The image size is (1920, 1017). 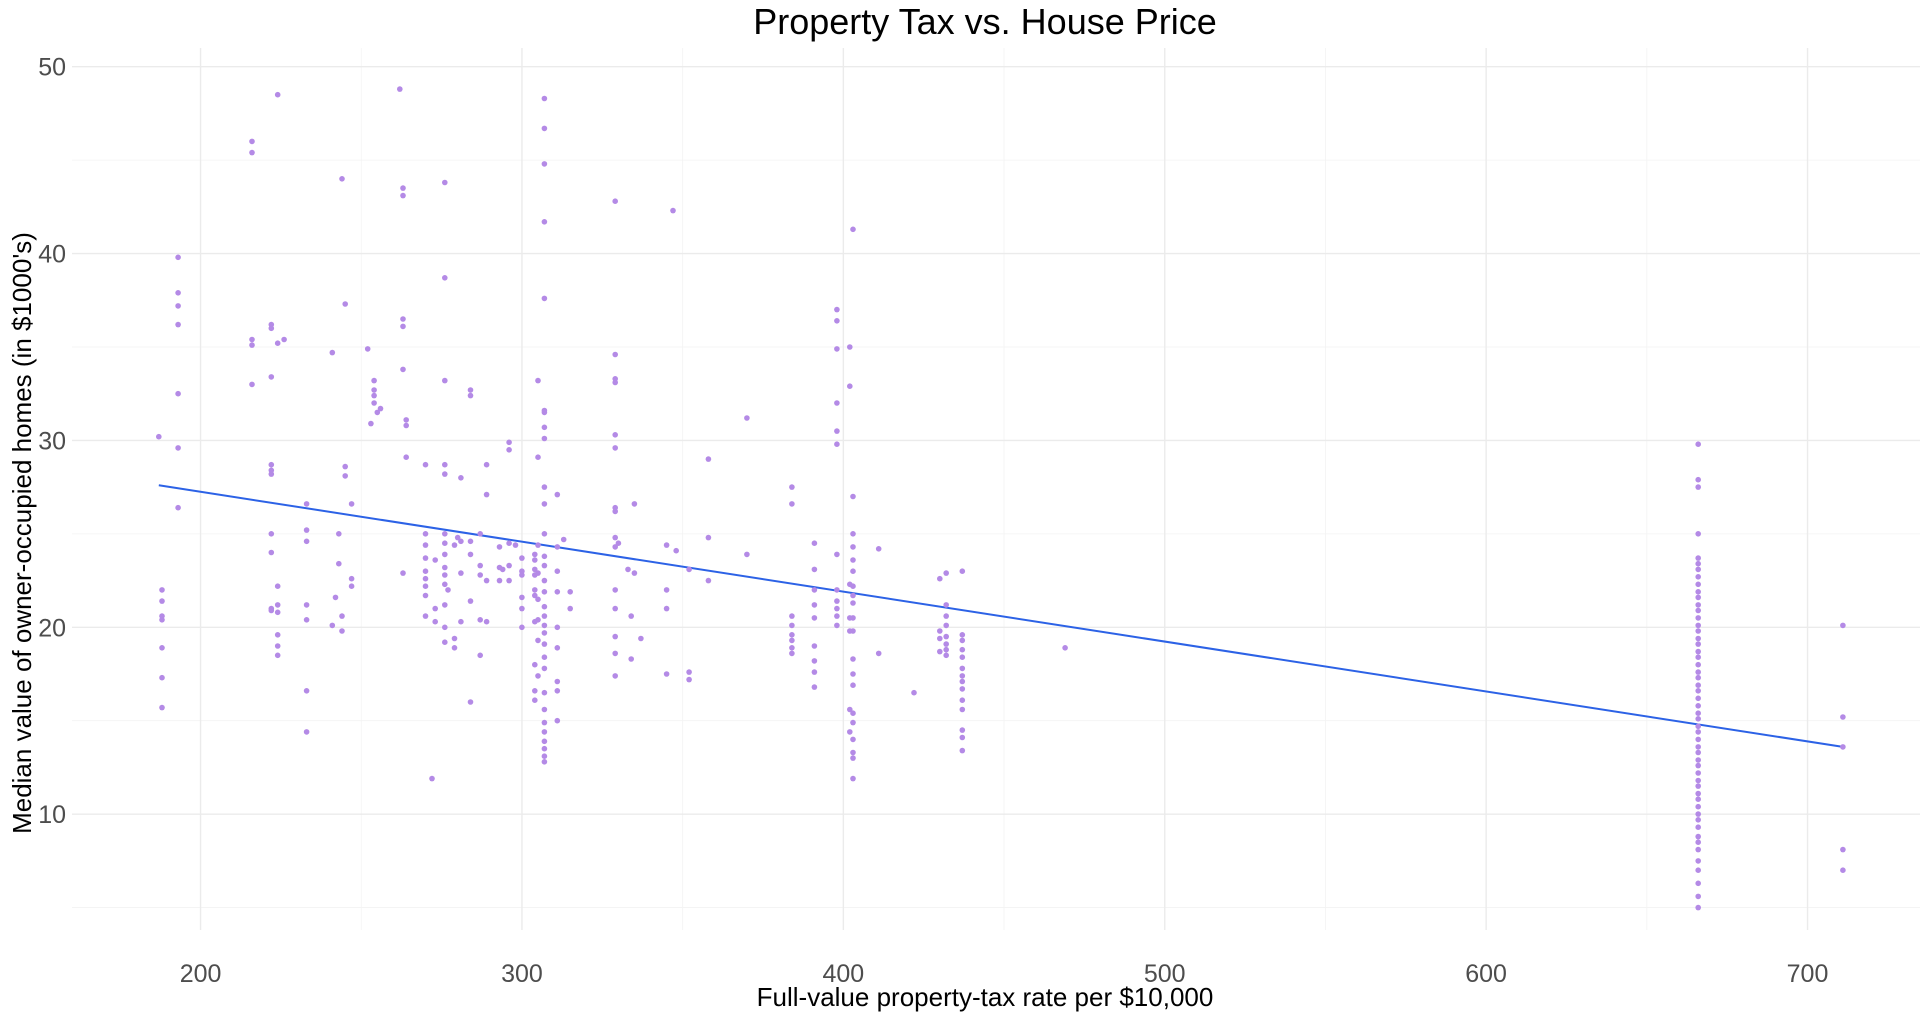 I want to click on y-axis-ticks: 10 20 30 40 50, so click(x=52, y=441).